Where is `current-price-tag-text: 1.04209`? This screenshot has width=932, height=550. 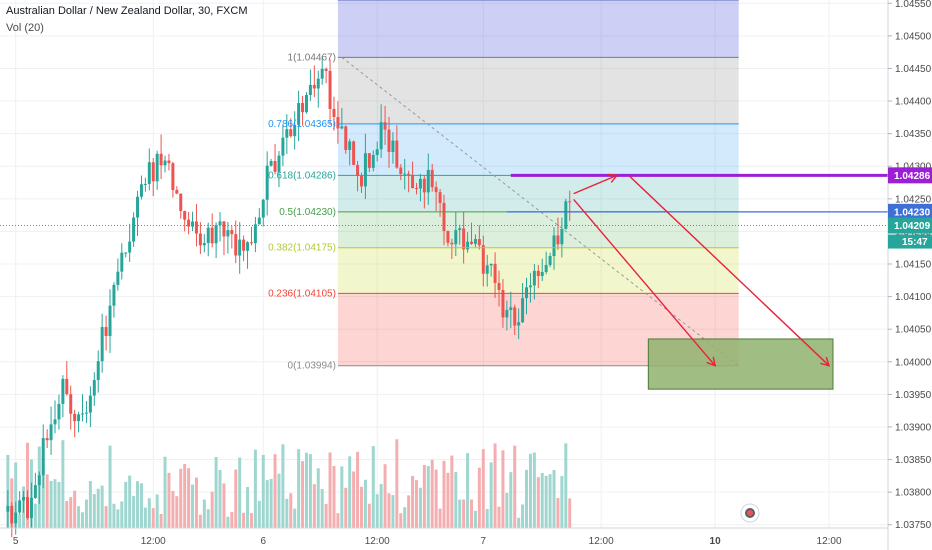 current-price-tag-text: 1.04209 is located at coordinates (912, 226).